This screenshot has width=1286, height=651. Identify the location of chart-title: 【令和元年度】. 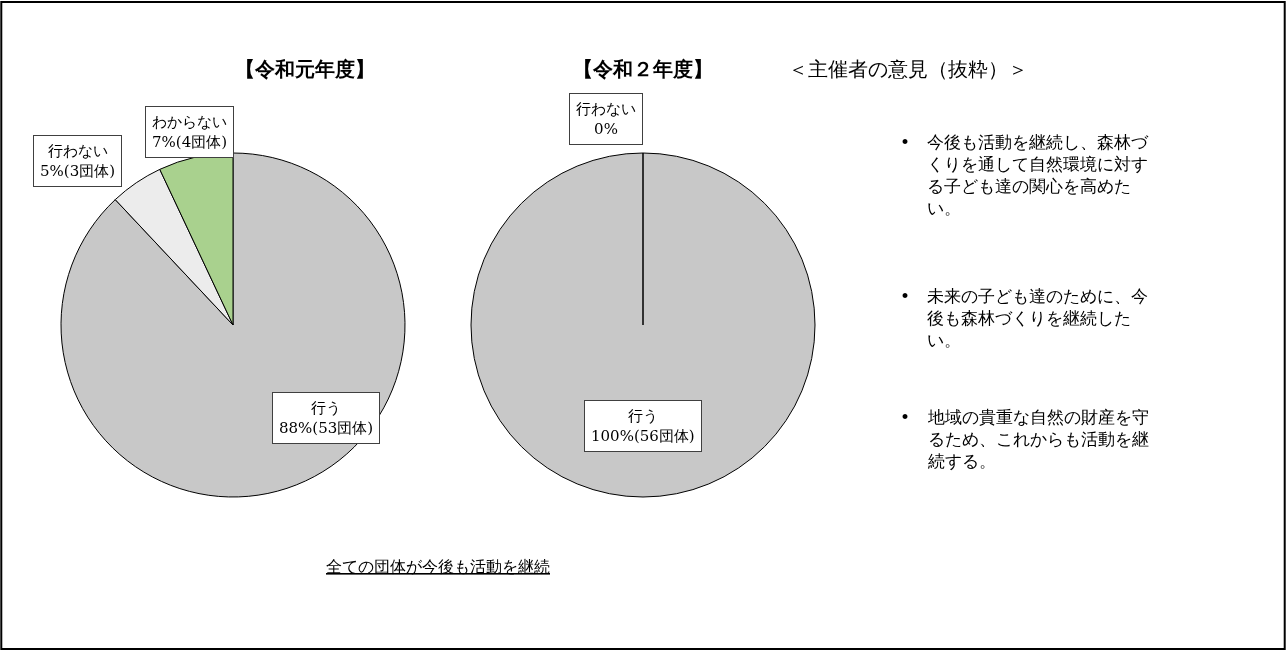
(305, 69).